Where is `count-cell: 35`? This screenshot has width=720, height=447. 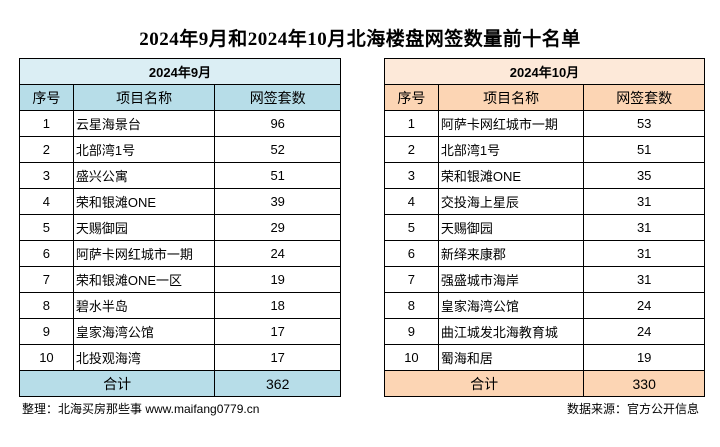
count-cell: 35 is located at coordinates (644, 175).